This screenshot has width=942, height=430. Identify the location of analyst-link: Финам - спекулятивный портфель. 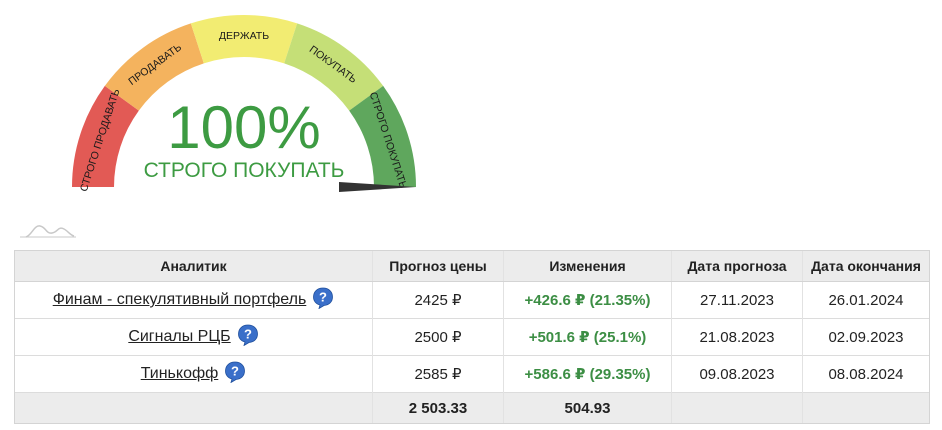
(180, 299).